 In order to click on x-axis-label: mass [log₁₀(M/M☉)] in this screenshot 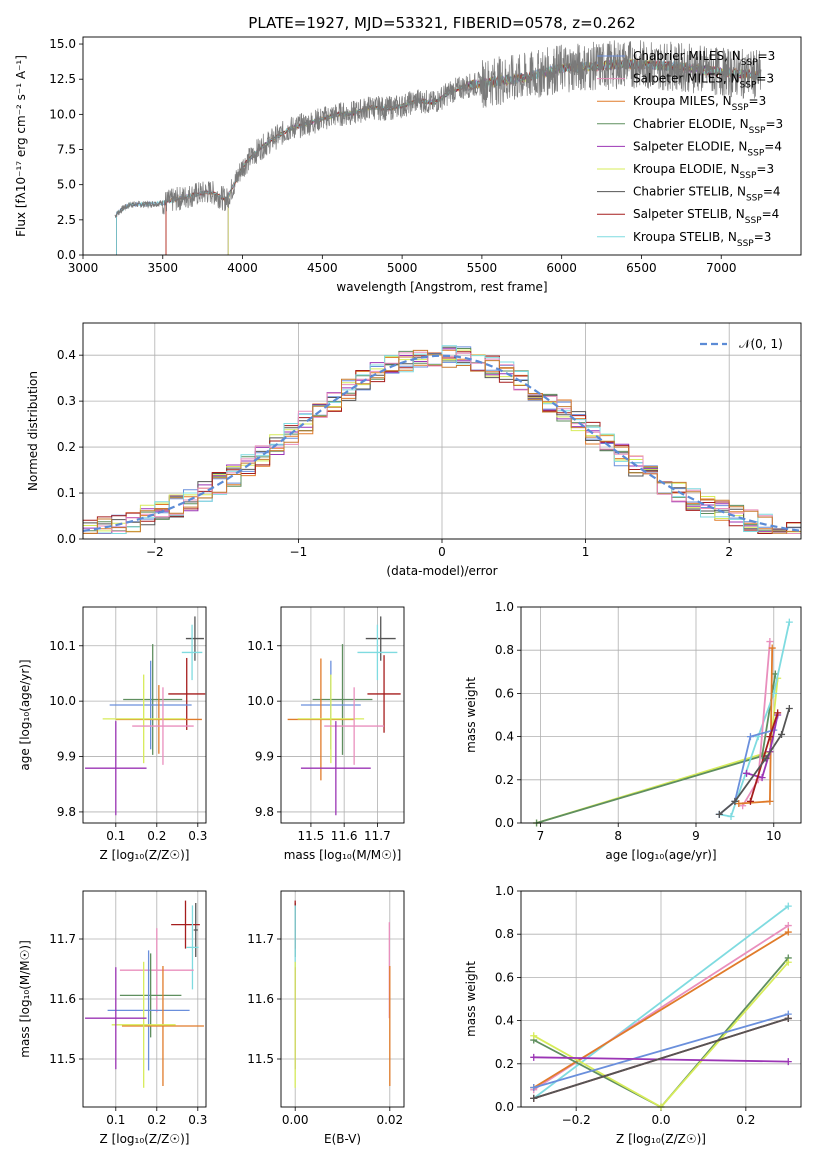, I will do `click(343, 855)`.